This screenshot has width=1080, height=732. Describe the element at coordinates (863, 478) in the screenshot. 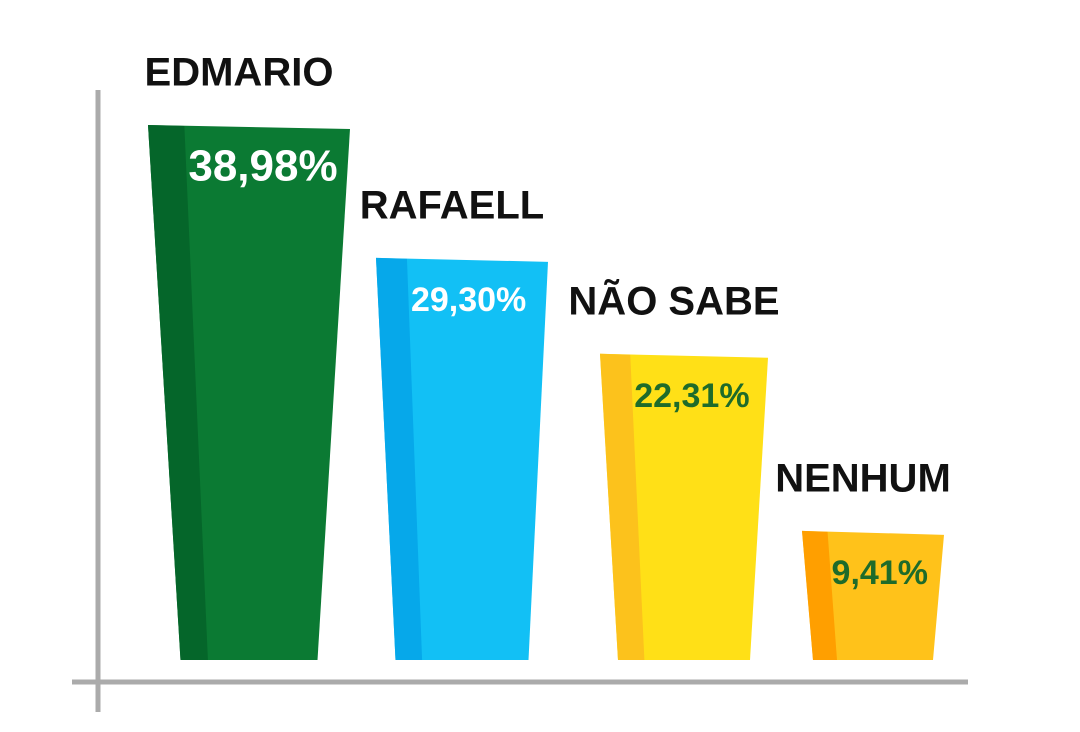

I see `category-label: NENHUM` at that location.